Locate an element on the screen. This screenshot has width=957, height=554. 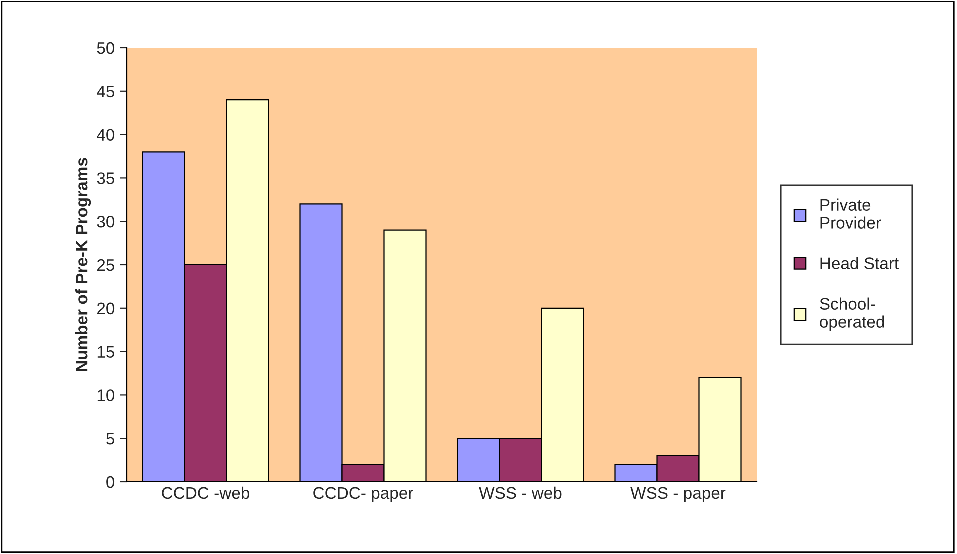
x-tick-label: CCDC -web is located at coordinates (206, 493).